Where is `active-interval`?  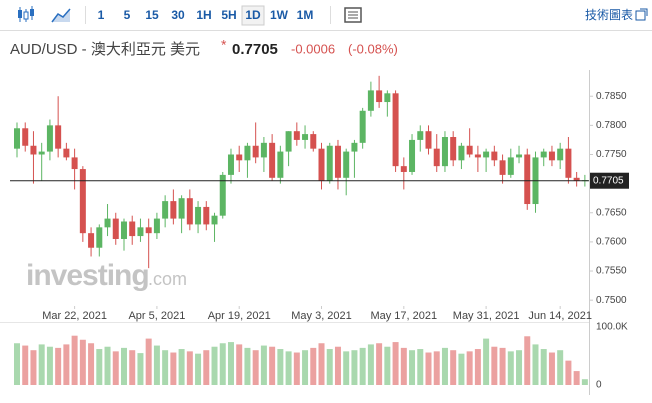
active-interval is located at coordinates (253, 15).